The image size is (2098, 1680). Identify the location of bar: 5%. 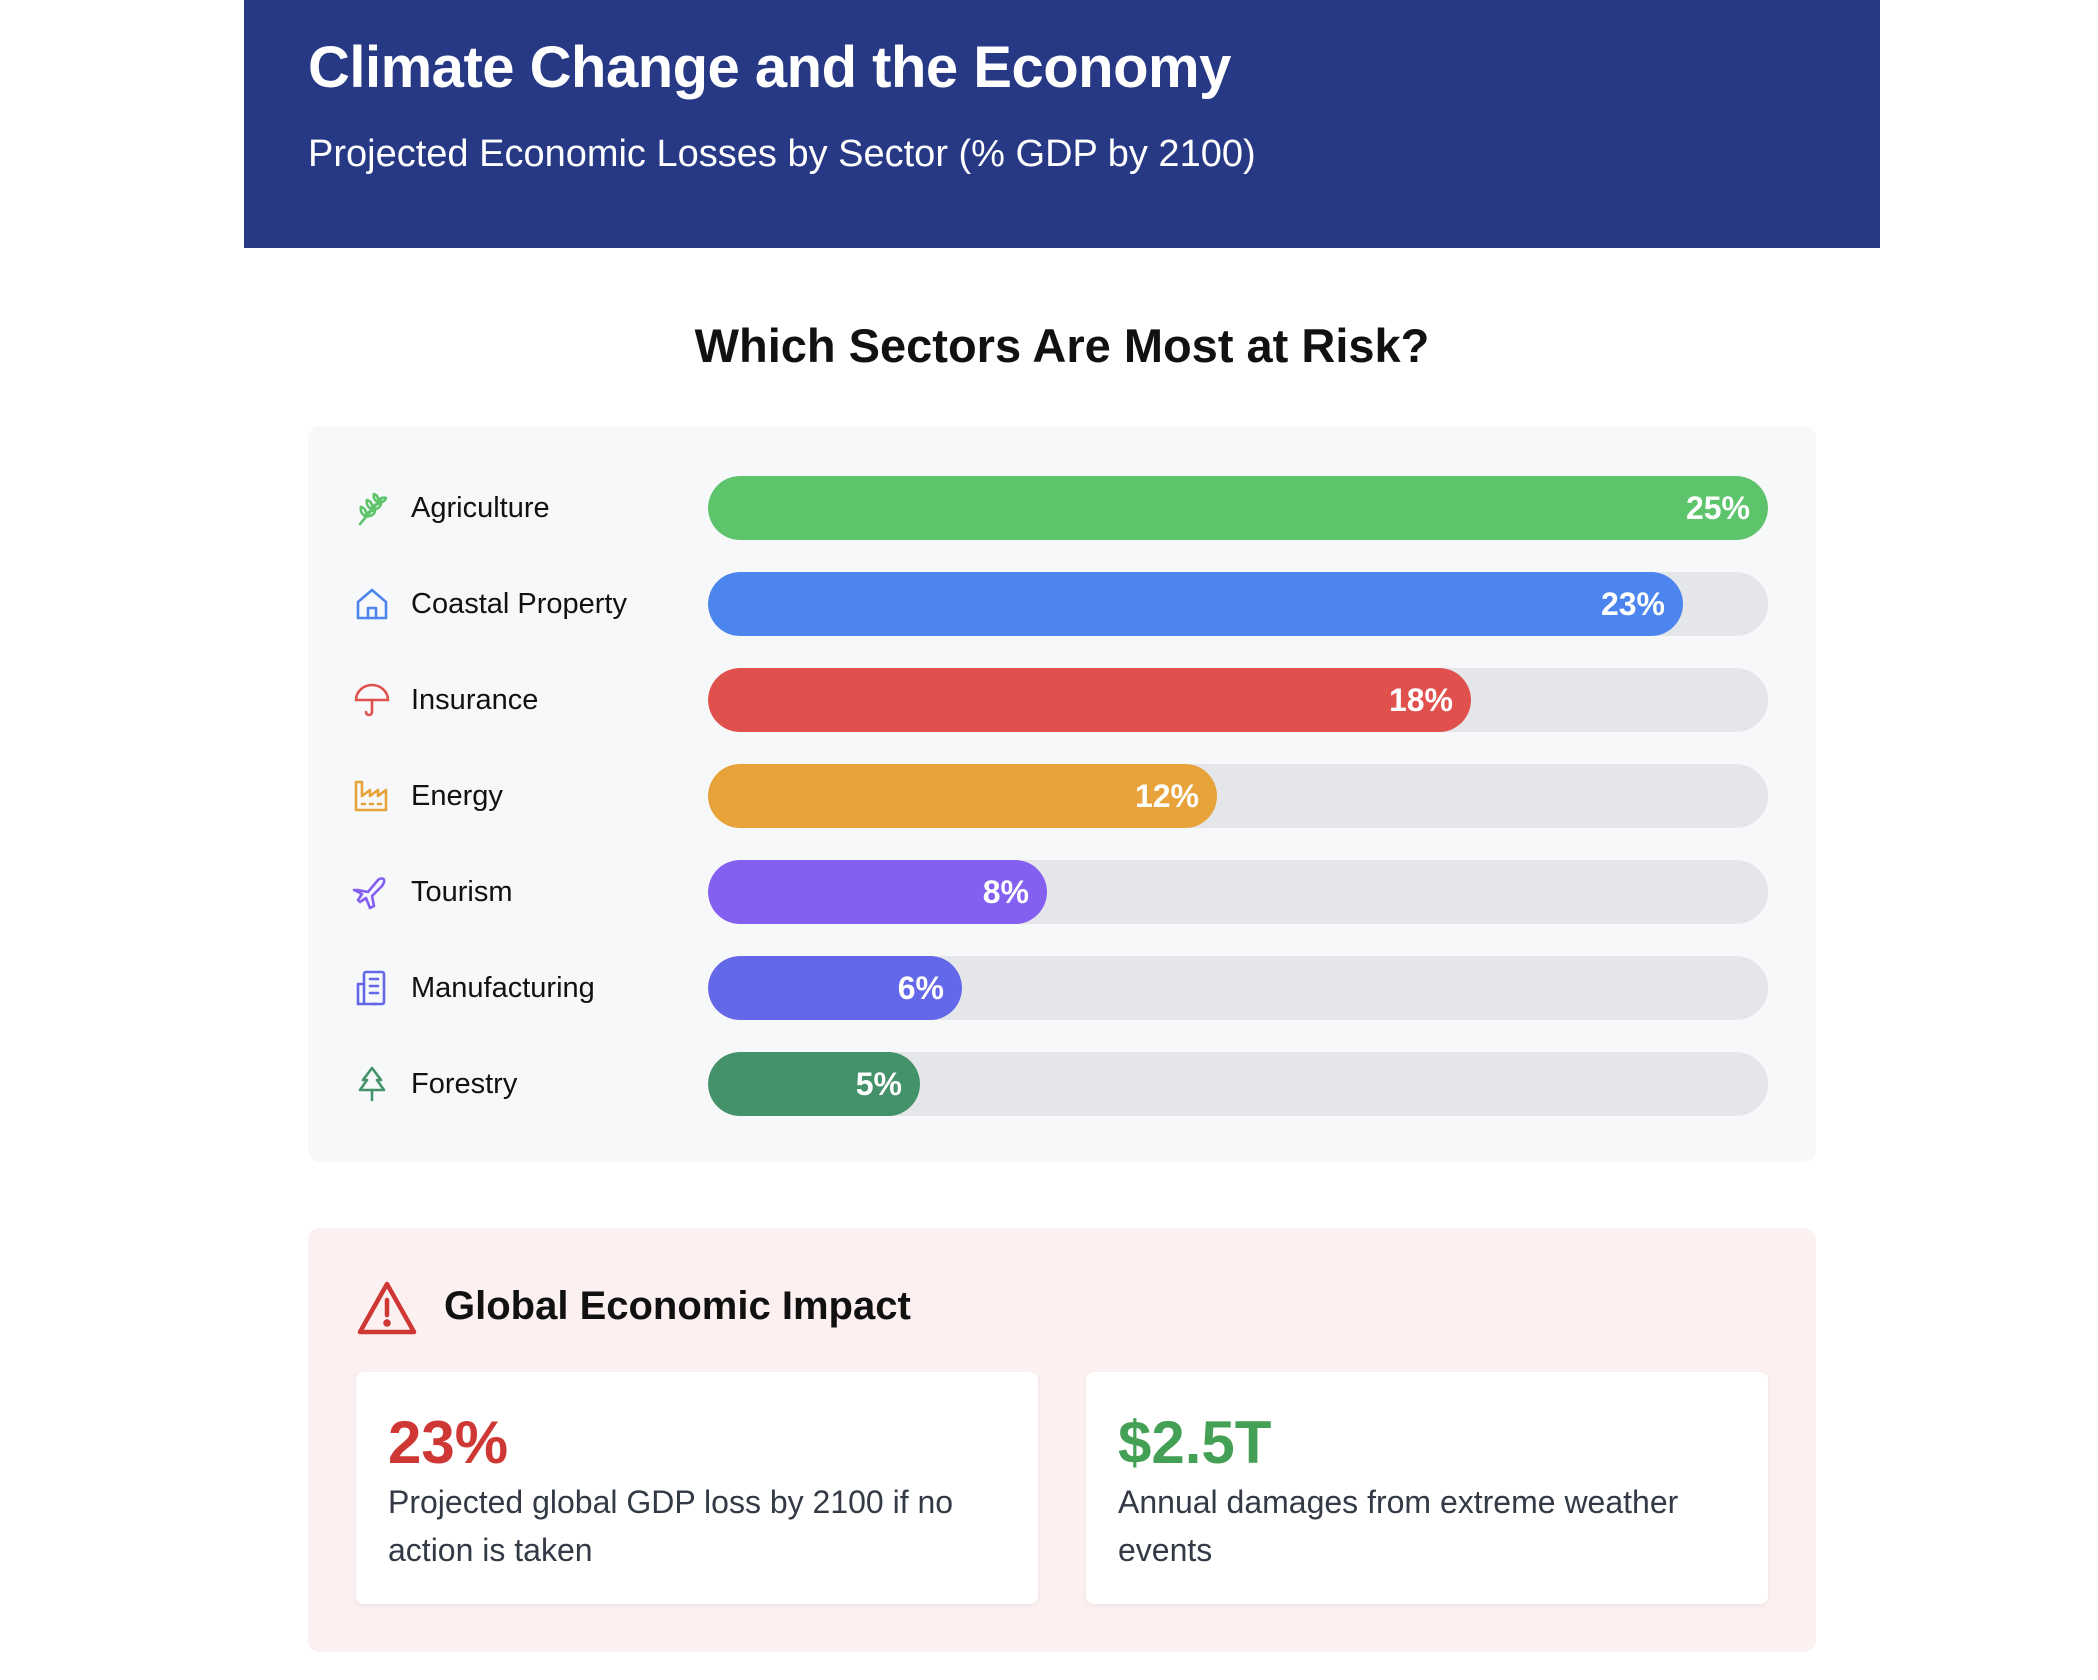
(814, 1084).